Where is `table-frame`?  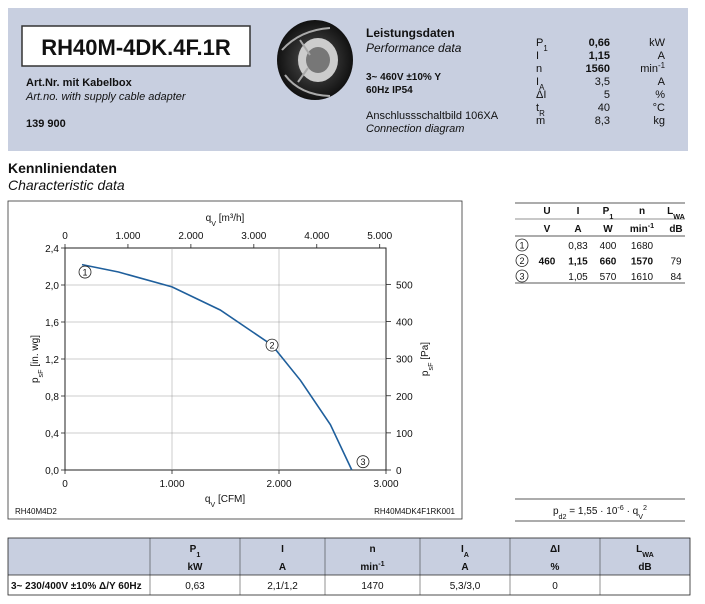
table-frame is located at coordinates (349, 566).